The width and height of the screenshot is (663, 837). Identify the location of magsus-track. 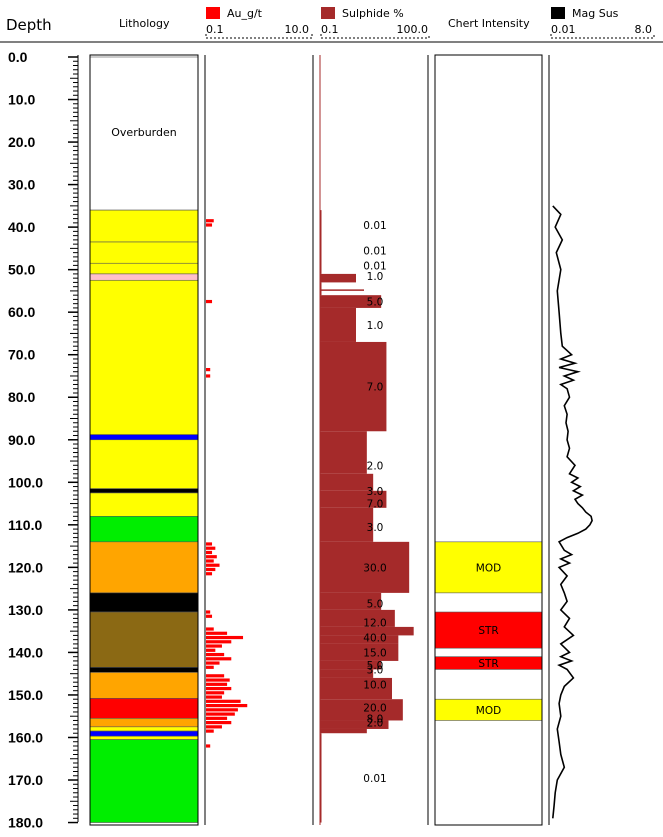
(572, 512).